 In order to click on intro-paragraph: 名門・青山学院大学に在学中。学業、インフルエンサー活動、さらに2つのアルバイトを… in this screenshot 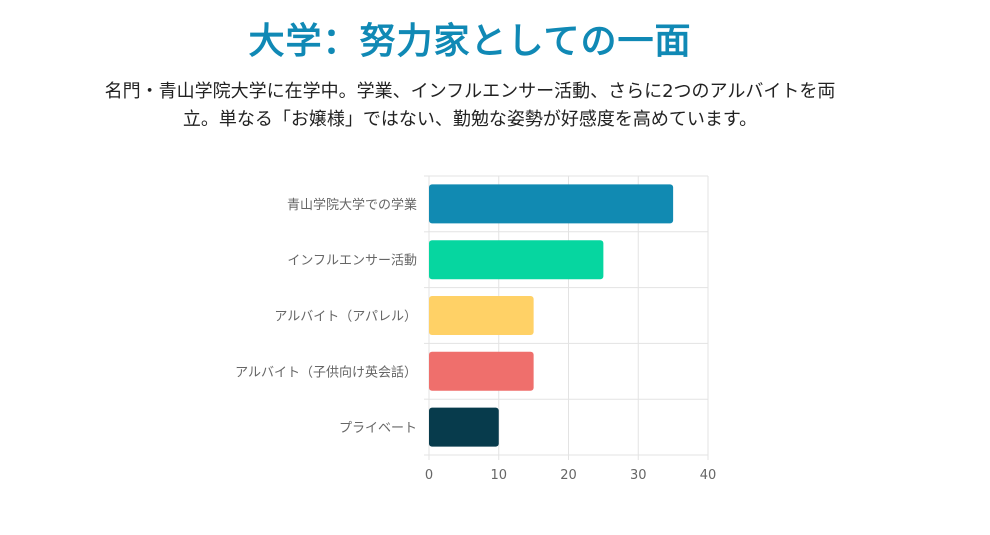, I will do `click(470, 105)`.